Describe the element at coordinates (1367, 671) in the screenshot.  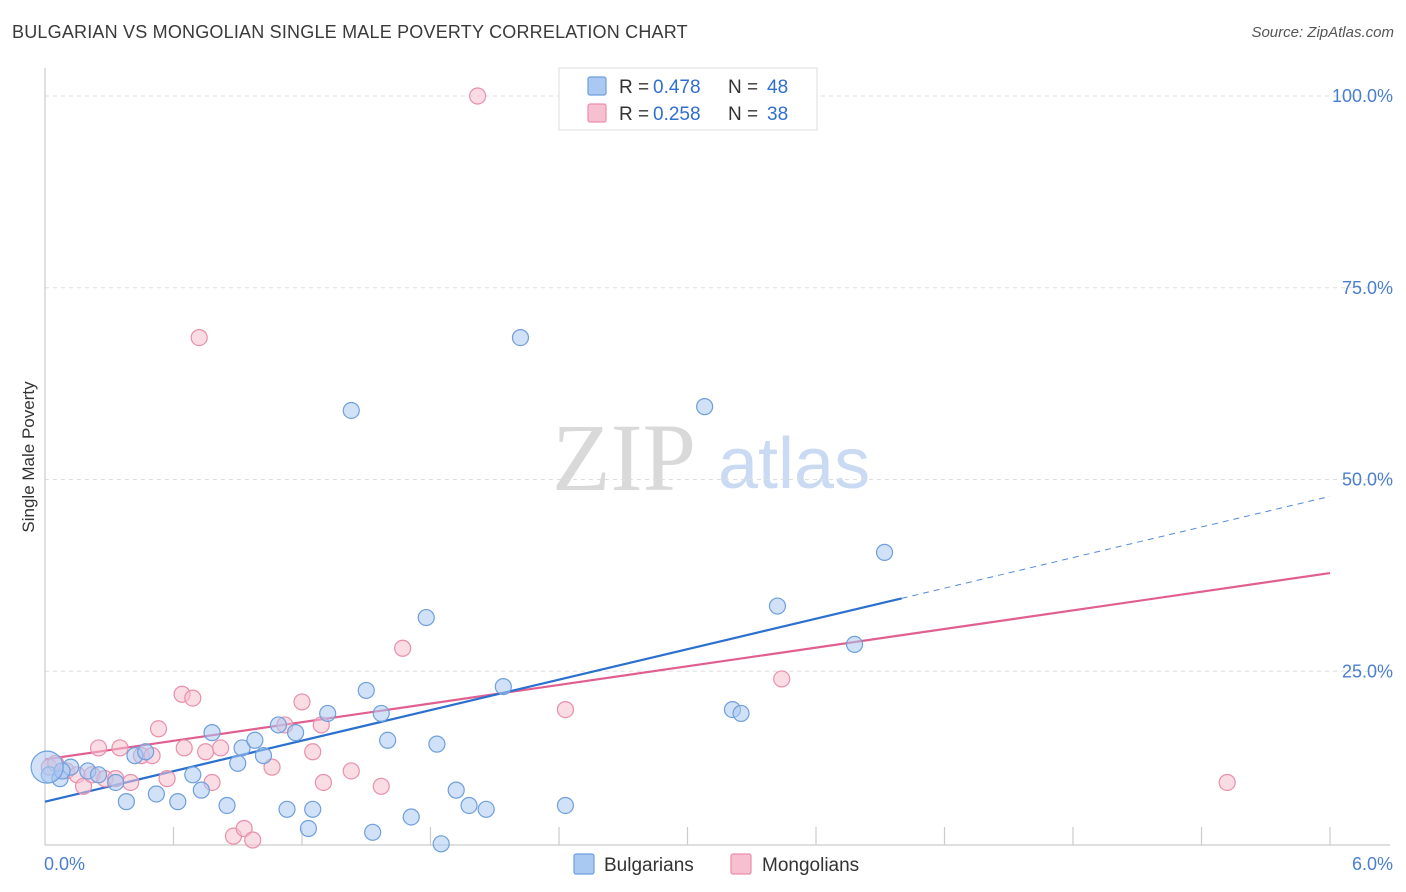
I see `y-tick-label: 25.0%` at that location.